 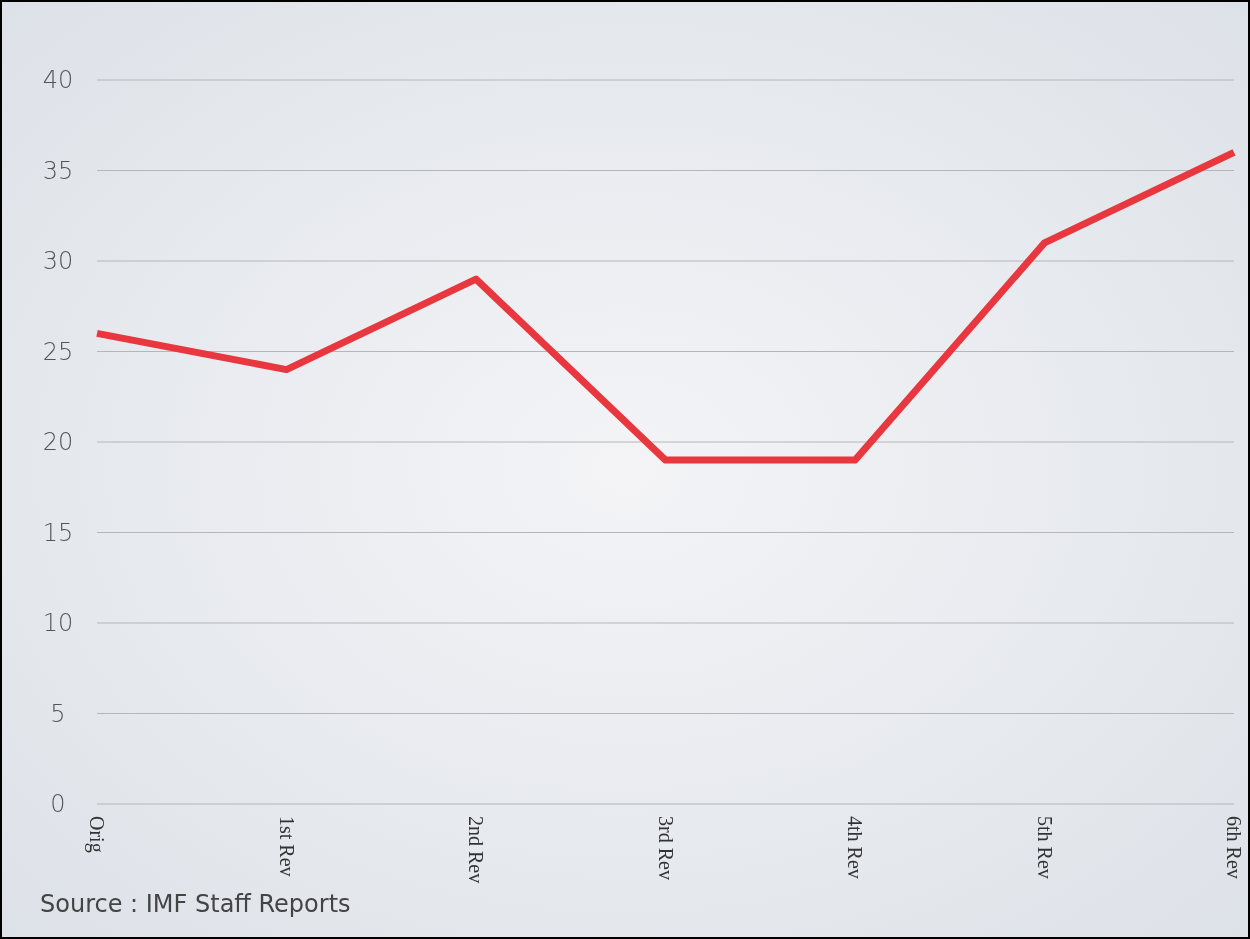 I want to click on y-tick-label: 10, so click(x=58, y=623).